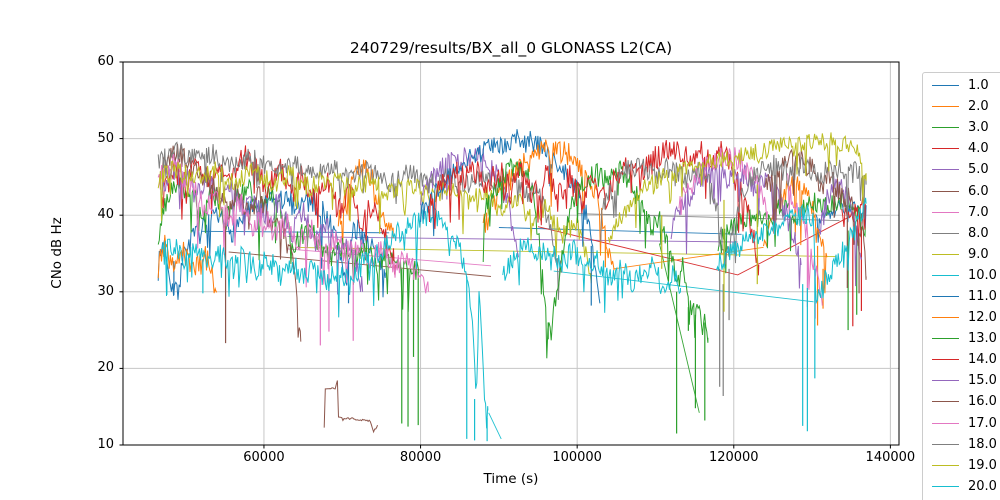 This screenshot has width=1000, height=500. What do you see at coordinates (961, 338) in the screenshot?
I see `legend-entry: 13.0` at bounding box center [961, 338].